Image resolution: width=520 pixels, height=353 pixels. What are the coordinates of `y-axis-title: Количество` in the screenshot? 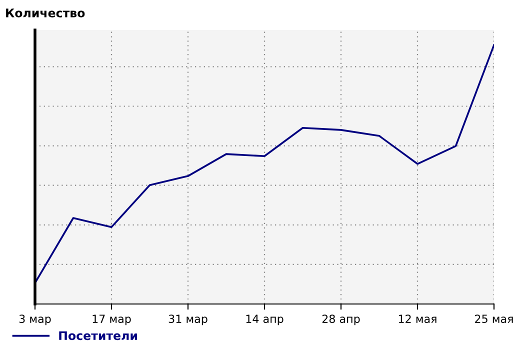 It's located at (45, 13).